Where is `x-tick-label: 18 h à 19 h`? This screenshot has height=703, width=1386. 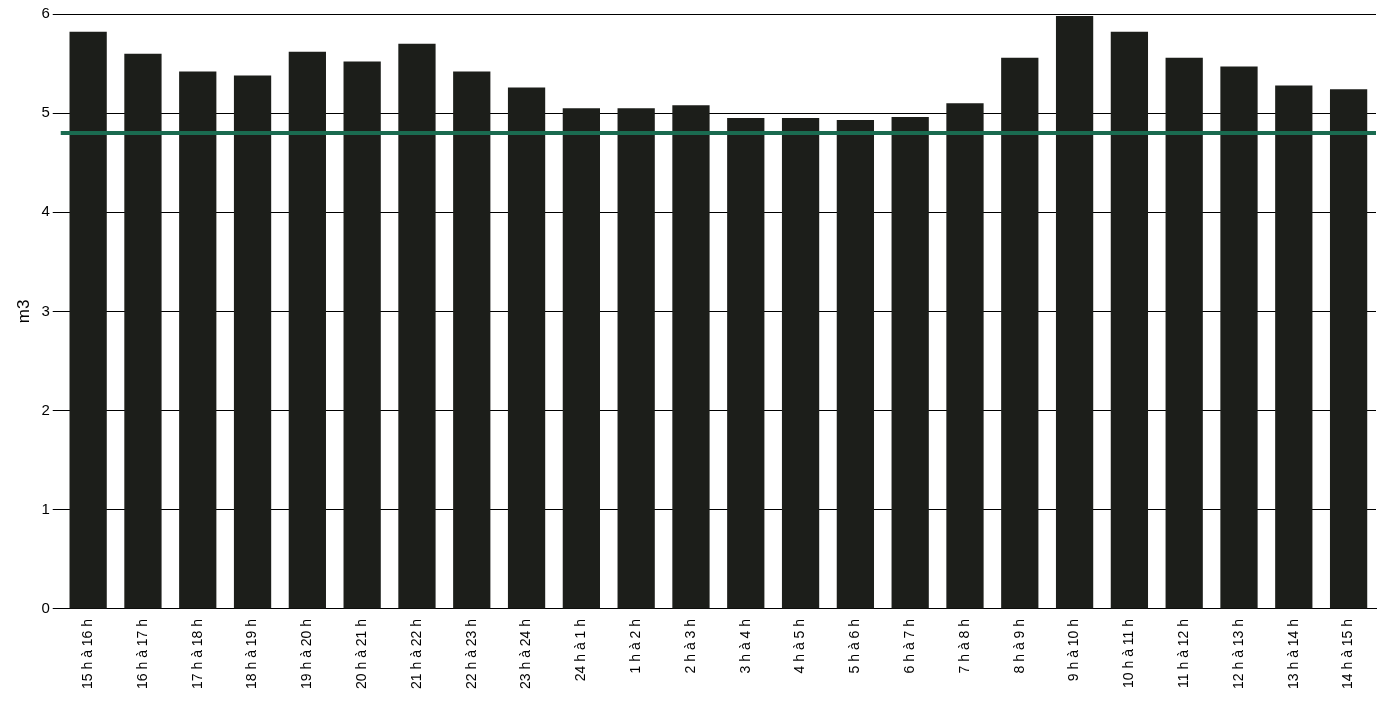
x-tick-label: 18 h à 19 h is located at coordinates (251, 653).